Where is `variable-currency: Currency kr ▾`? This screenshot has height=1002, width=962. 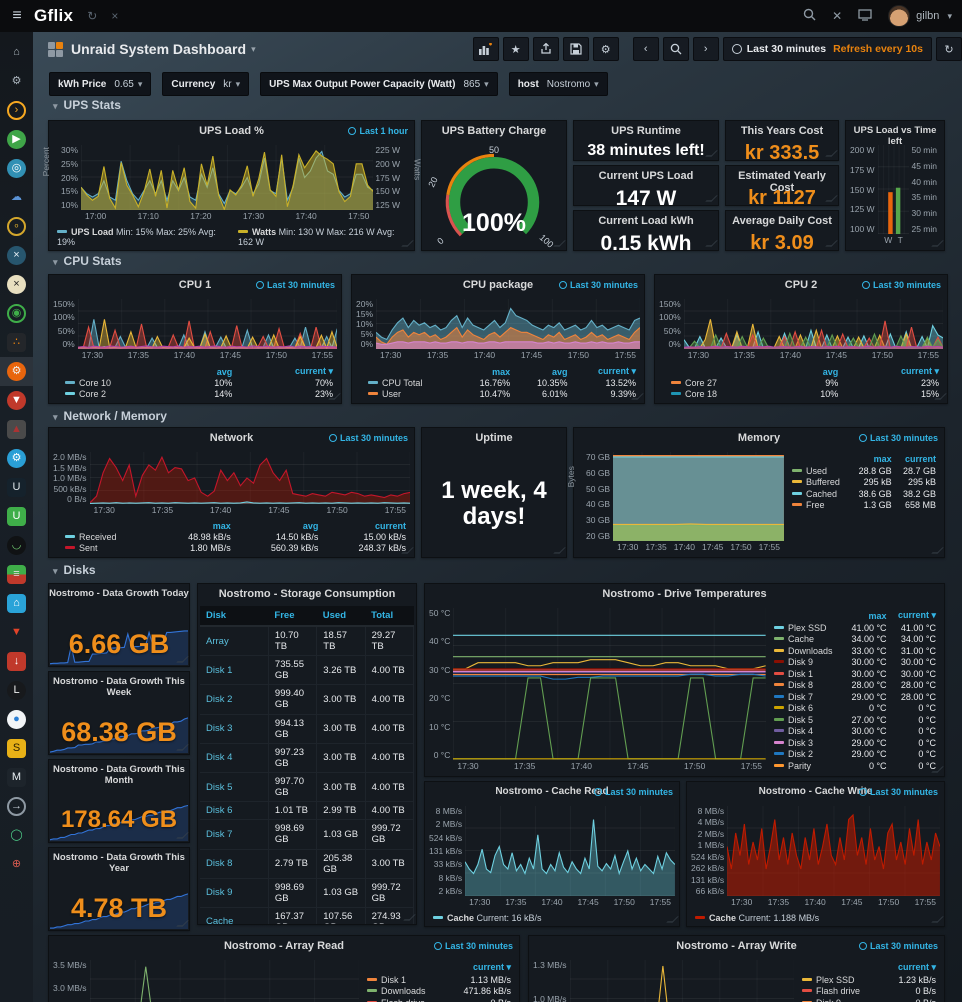
variable-currency: Currency kr ▾ is located at coordinates (206, 84).